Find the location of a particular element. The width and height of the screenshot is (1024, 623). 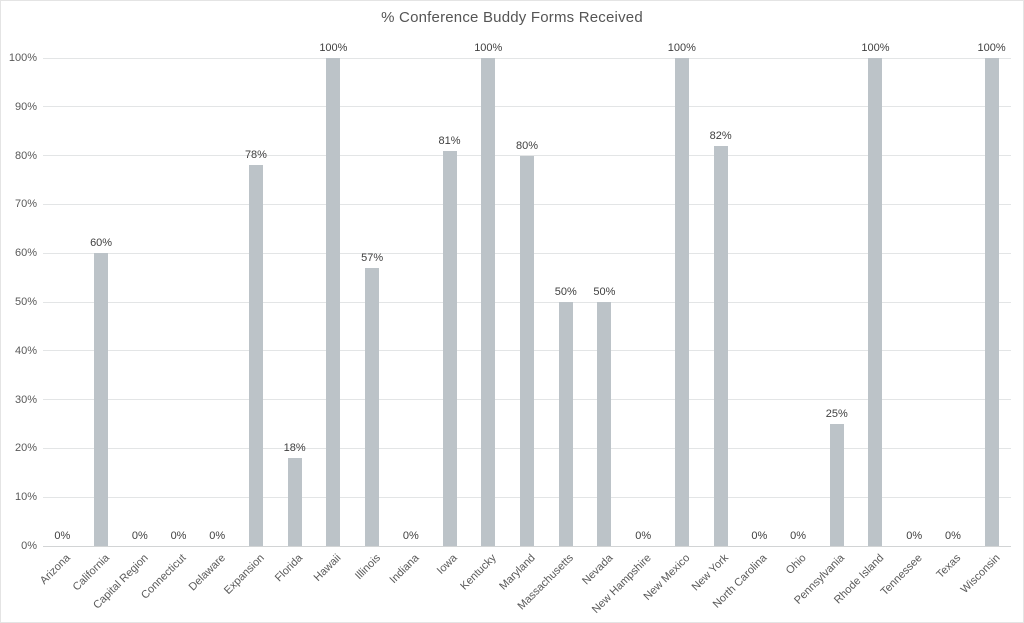

bar-iowa is located at coordinates (449, 348).